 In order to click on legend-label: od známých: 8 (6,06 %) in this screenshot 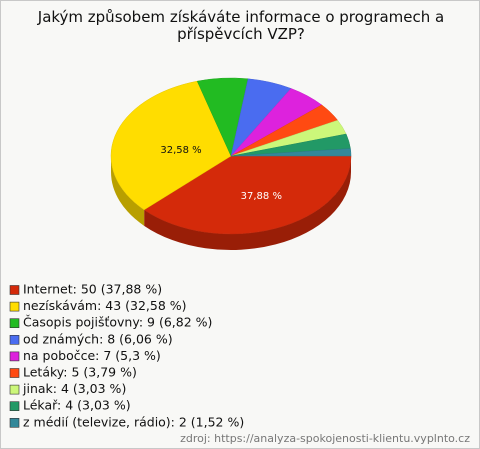, I will do `click(98, 338)`.